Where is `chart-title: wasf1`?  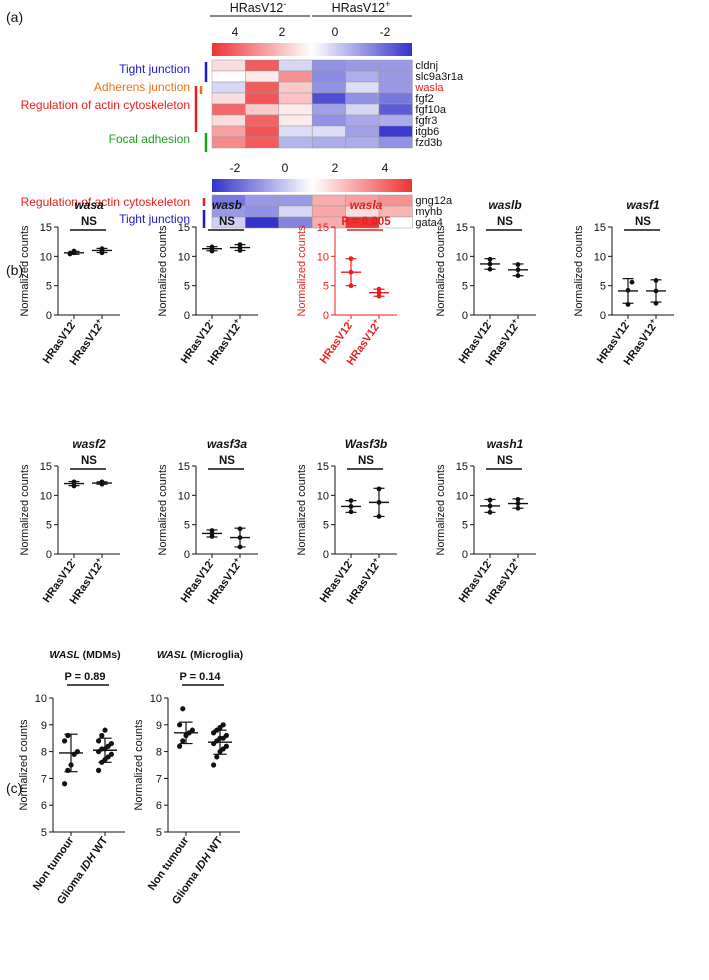
chart-title: wasf1 is located at coordinates (643, 205).